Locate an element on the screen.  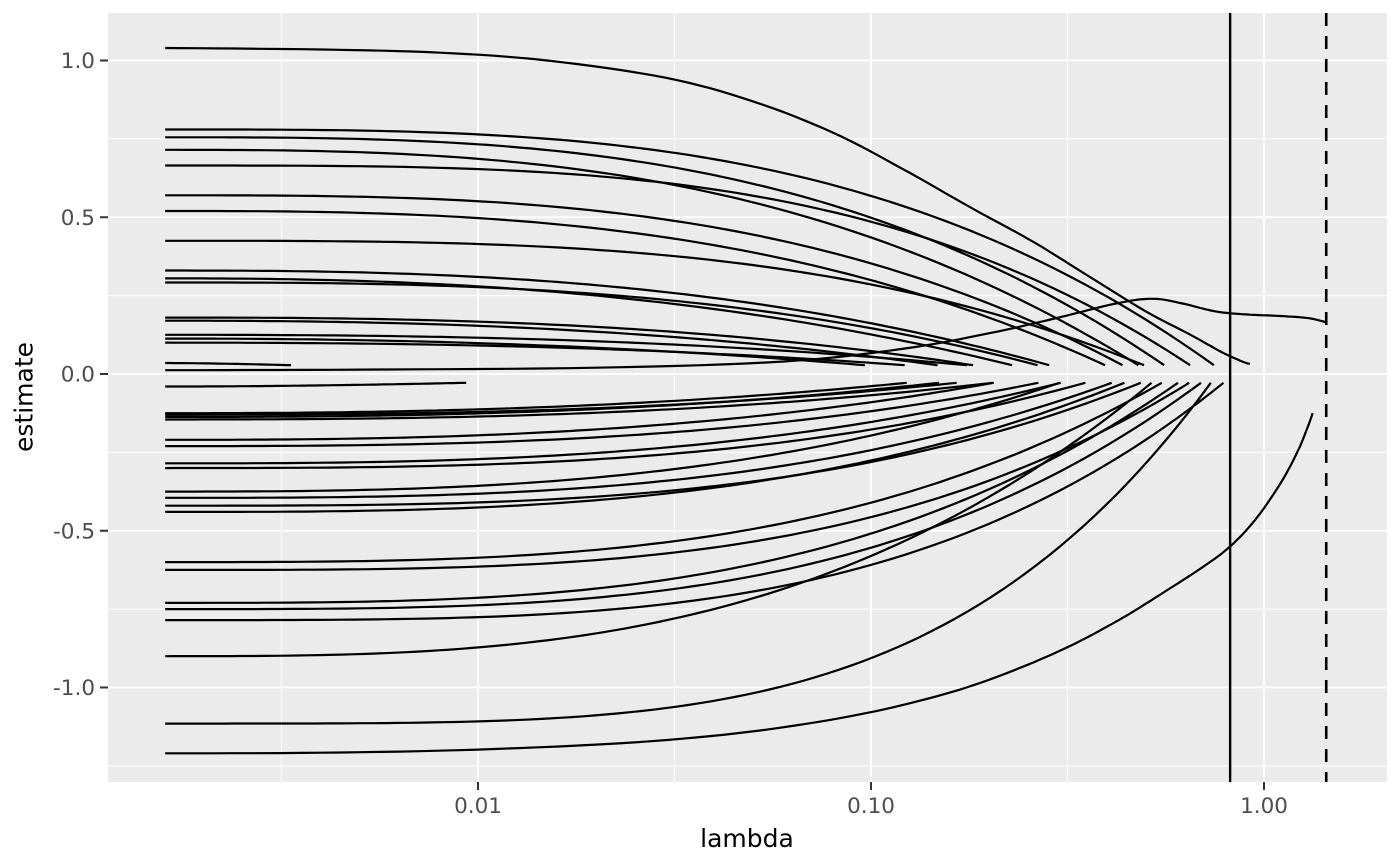
x-tick-label: 0.01 is located at coordinates (478, 806).